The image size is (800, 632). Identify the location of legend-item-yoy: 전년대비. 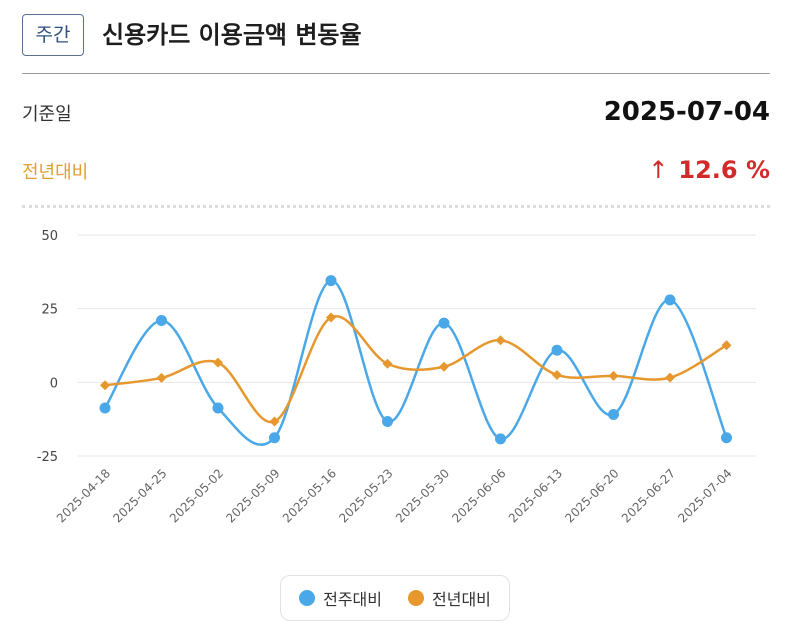
(449, 598).